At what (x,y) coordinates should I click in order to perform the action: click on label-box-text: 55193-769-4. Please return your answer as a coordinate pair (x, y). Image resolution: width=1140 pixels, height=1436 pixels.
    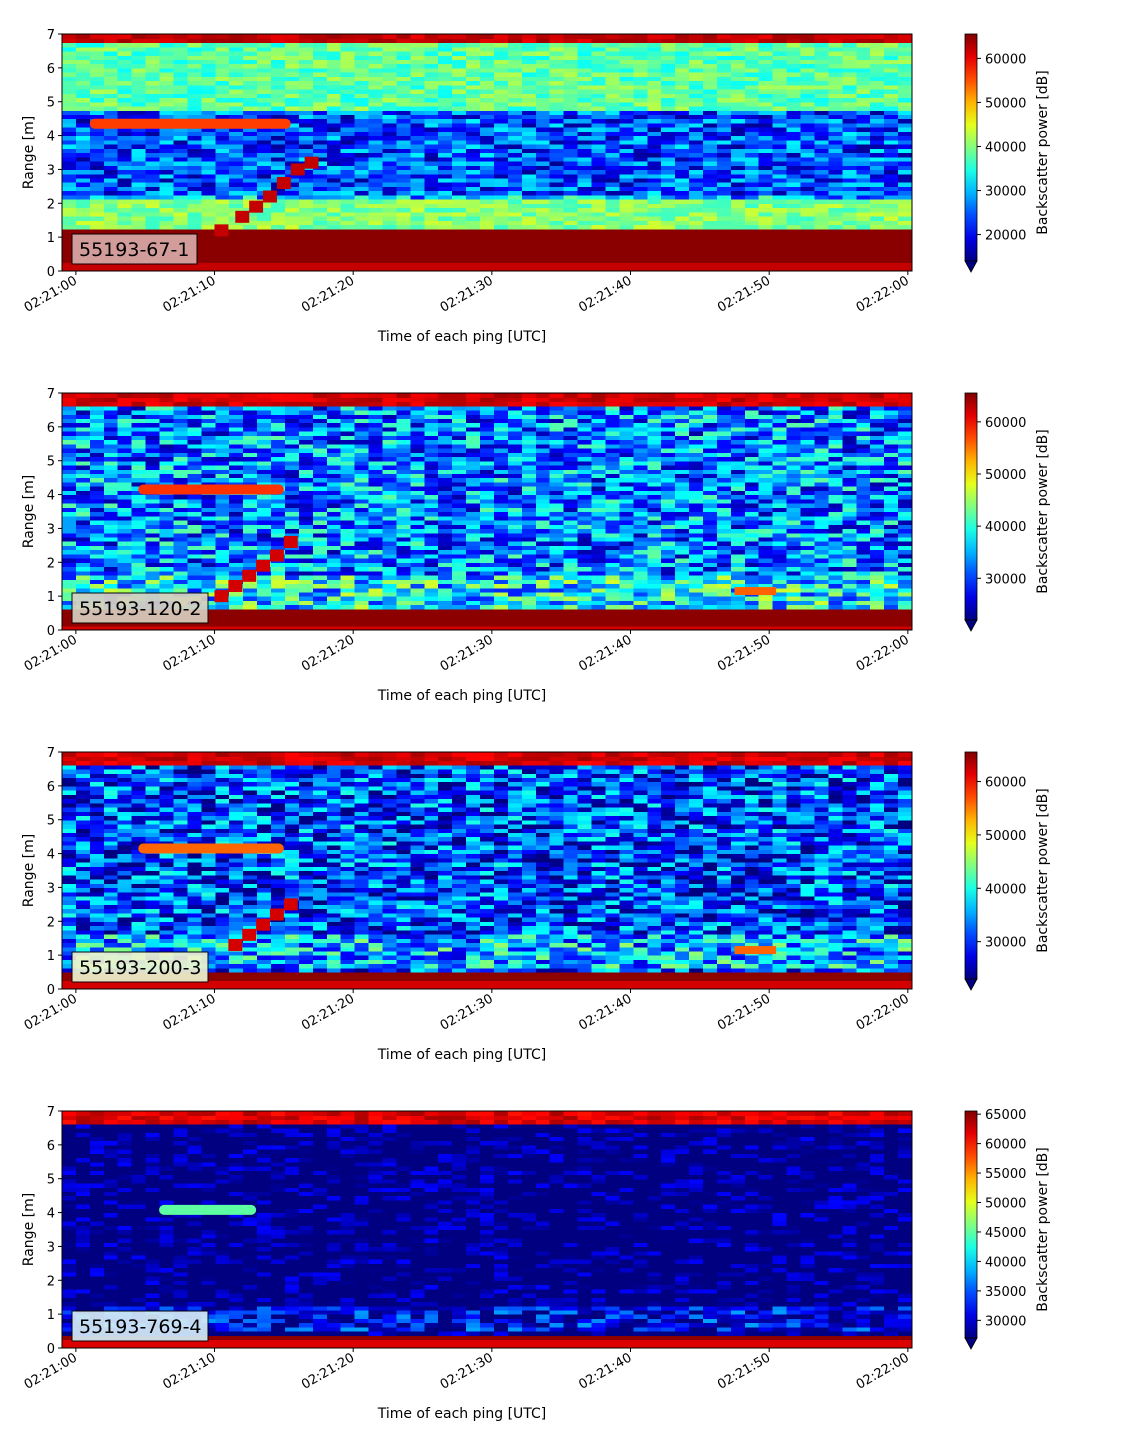
    Looking at the image, I should click on (140, 1327).